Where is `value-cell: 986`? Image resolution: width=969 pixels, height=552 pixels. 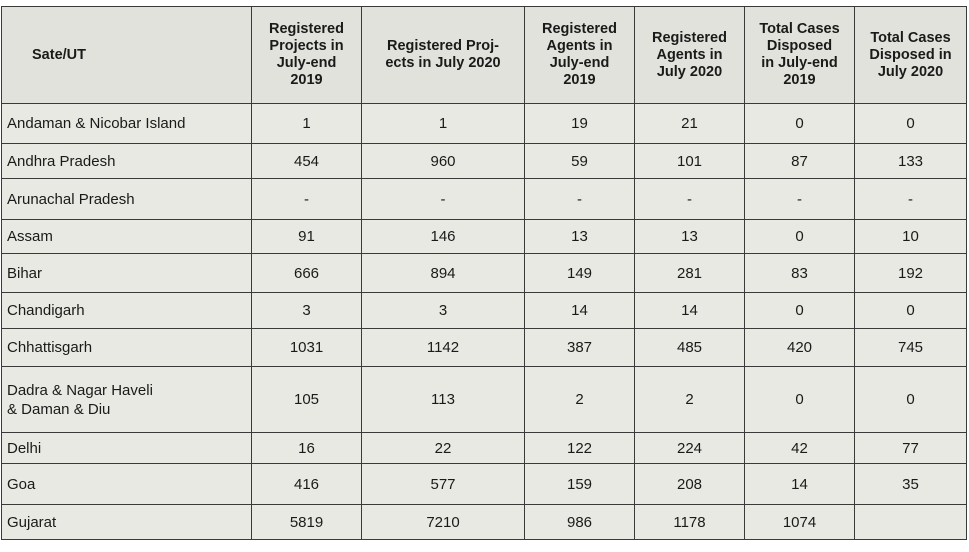
value-cell: 986 is located at coordinates (579, 522).